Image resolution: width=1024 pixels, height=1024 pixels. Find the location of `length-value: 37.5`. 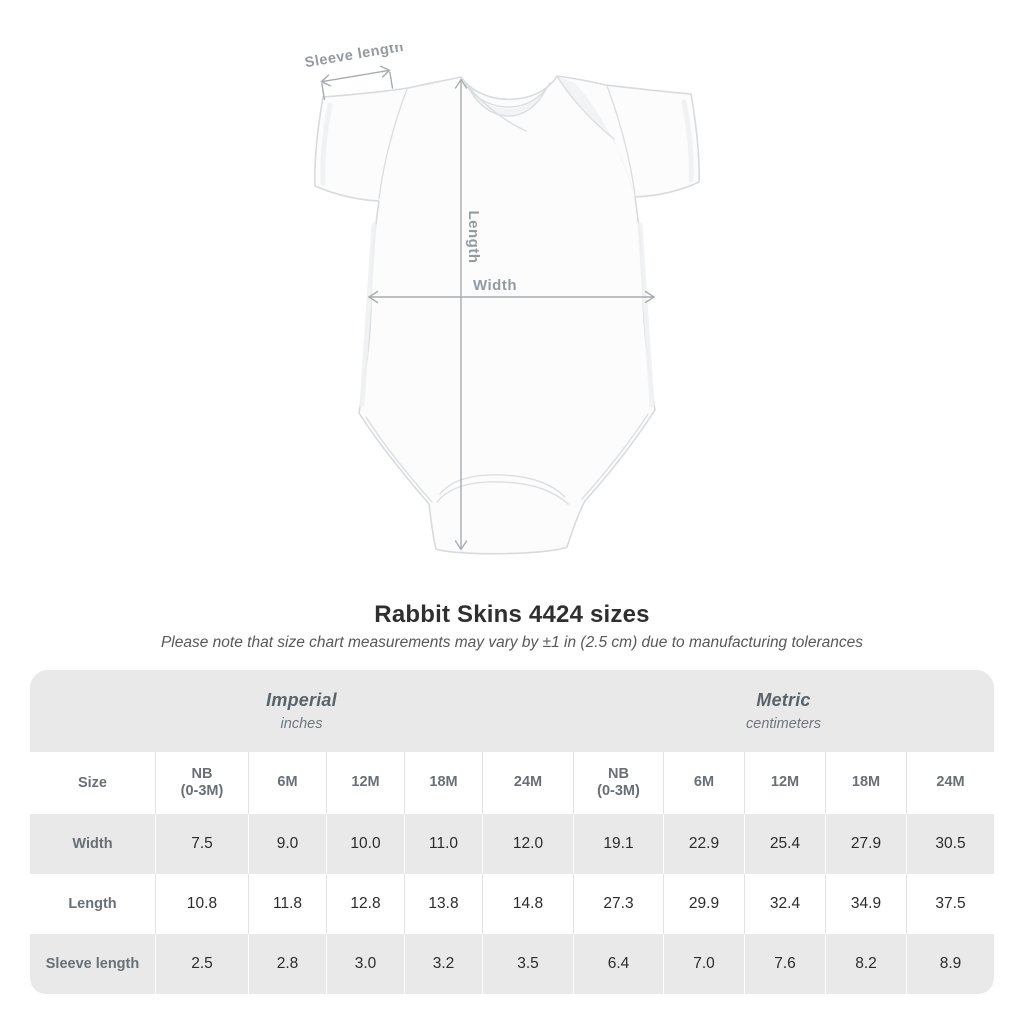

length-value: 37.5 is located at coordinates (950, 904).